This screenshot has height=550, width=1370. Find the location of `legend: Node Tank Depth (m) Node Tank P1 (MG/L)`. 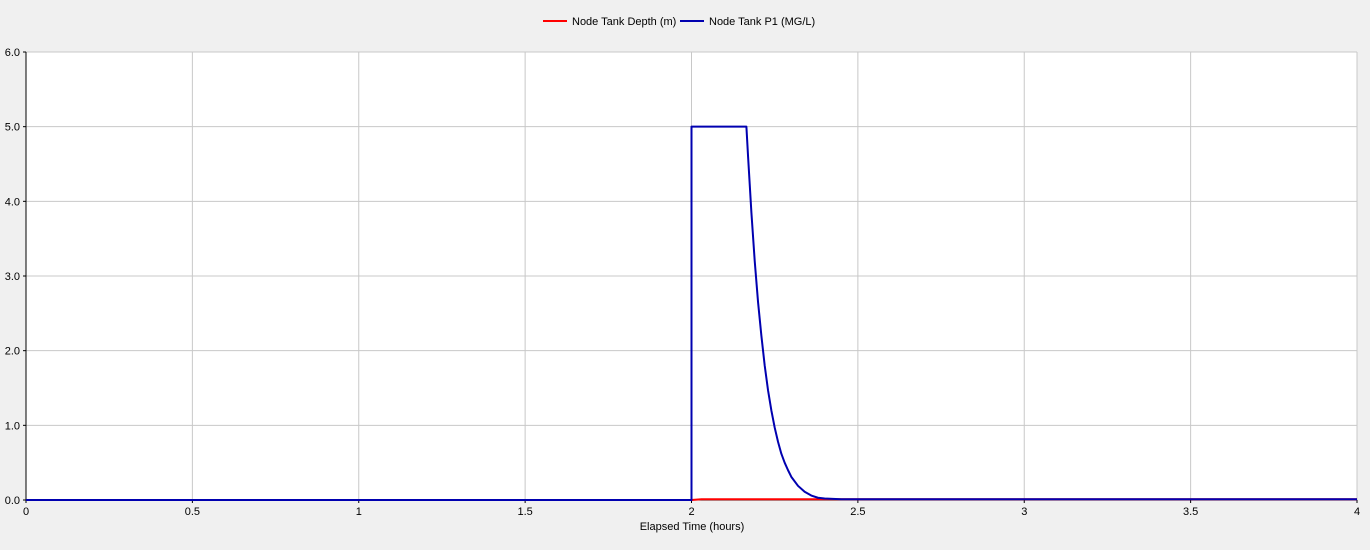

legend: Node Tank Depth (m) Node Tank P1 (MG/L) is located at coordinates (679, 22).